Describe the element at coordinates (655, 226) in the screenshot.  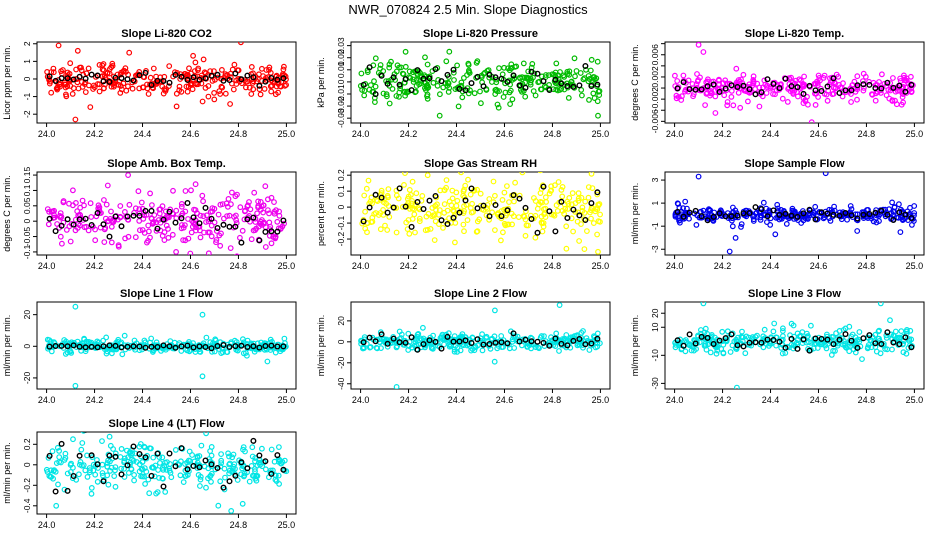
I see `y-tick-label: -1` at that location.